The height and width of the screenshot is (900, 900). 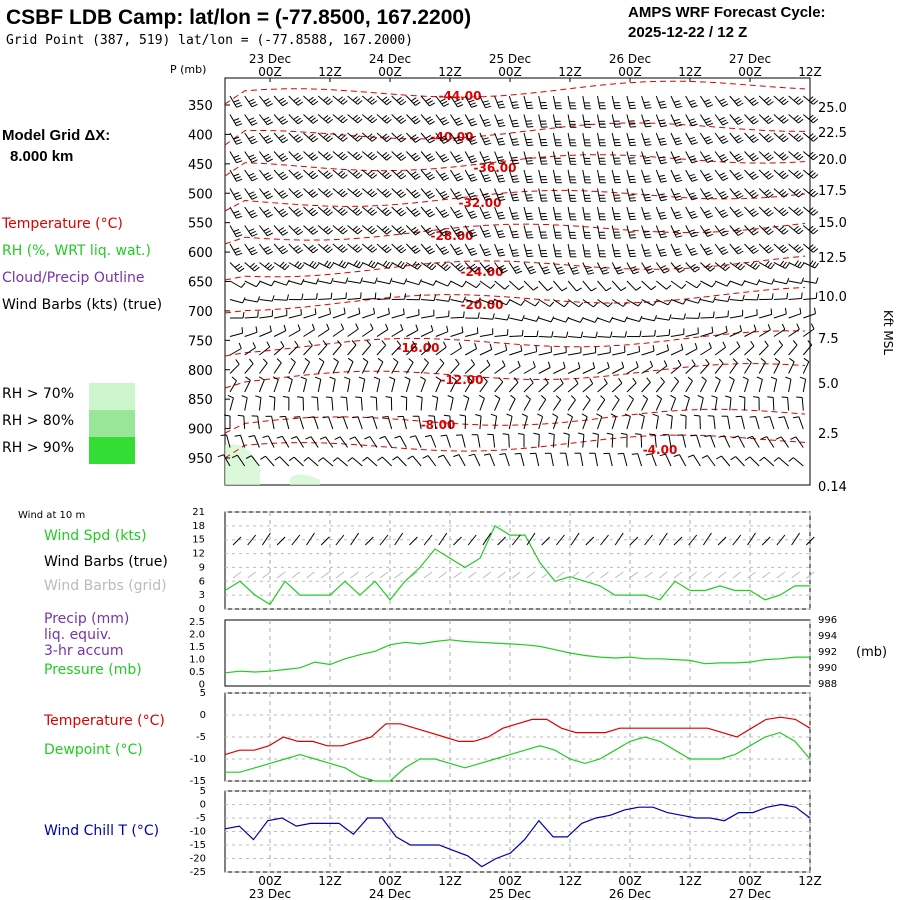 What do you see at coordinates (750, 893) in the screenshot?
I see `bottom-date-label: 27 Dec` at bounding box center [750, 893].